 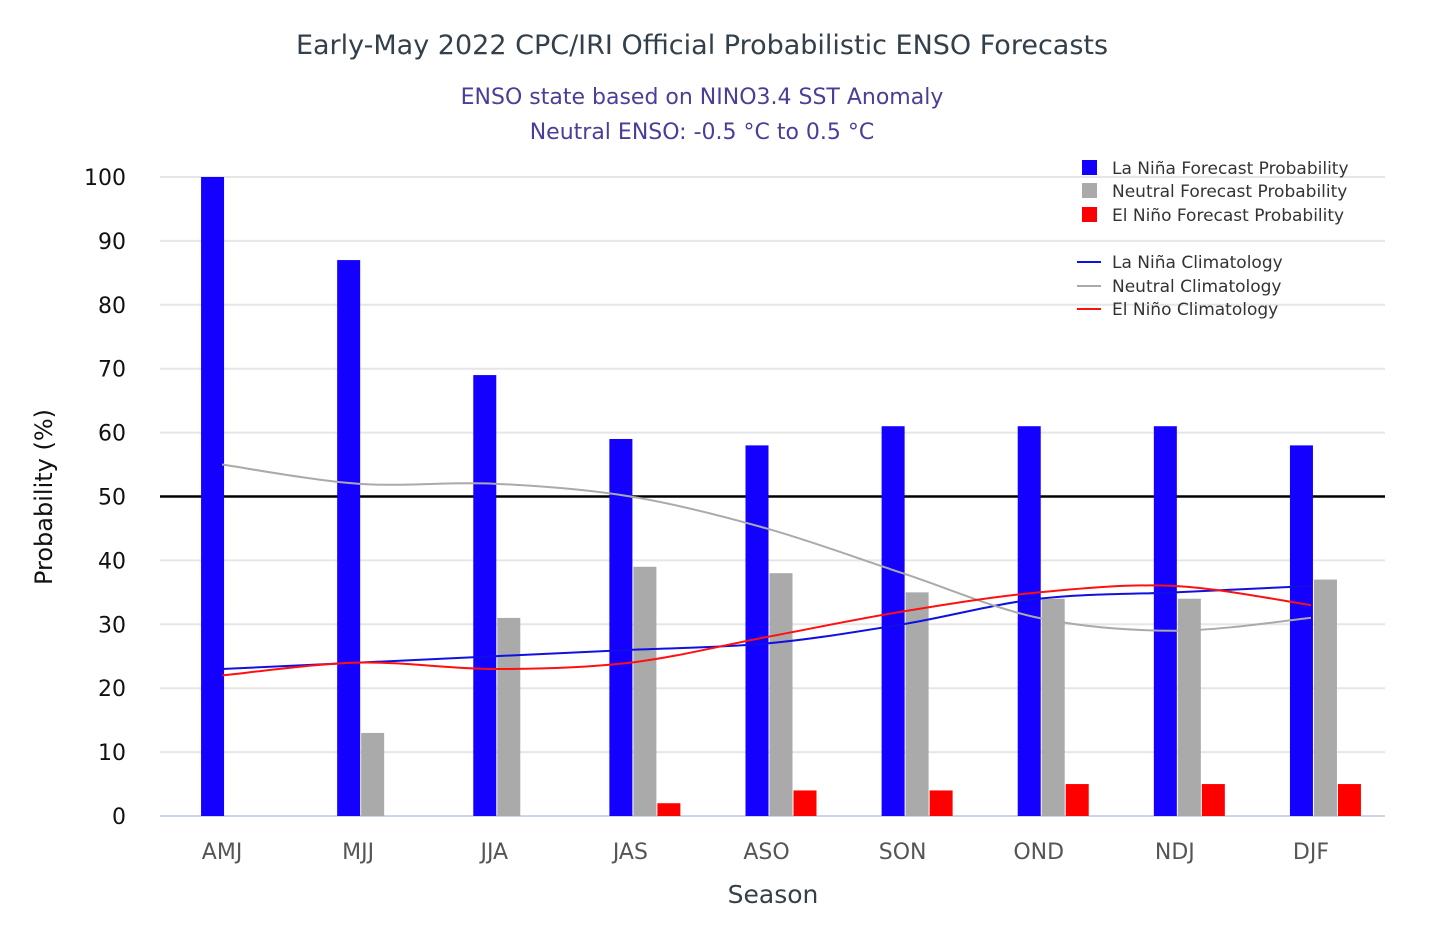 I want to click on y-tick-label: 100, so click(x=105, y=178).